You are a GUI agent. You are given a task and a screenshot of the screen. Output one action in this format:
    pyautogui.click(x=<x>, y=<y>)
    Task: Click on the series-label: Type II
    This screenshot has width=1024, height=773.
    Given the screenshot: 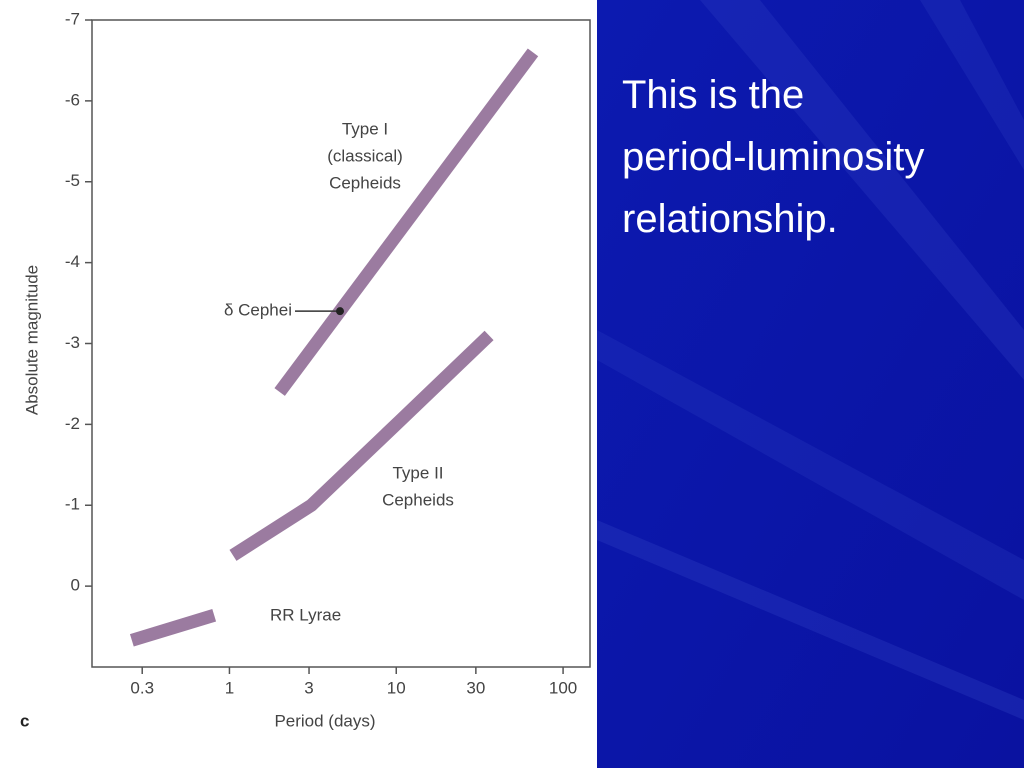 What is the action you would take?
    pyautogui.click(x=417, y=472)
    